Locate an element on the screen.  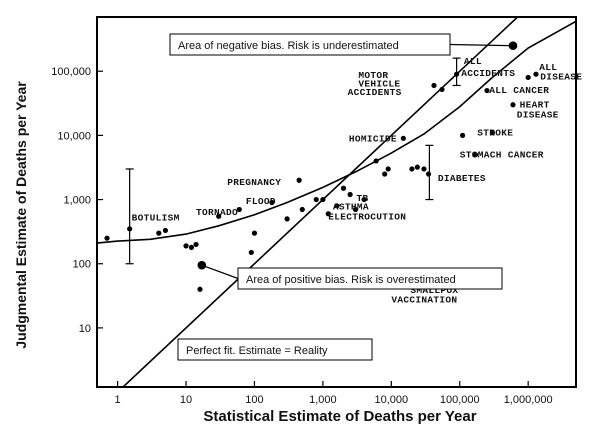
x-tick-label: 10 is located at coordinates (186, 400).